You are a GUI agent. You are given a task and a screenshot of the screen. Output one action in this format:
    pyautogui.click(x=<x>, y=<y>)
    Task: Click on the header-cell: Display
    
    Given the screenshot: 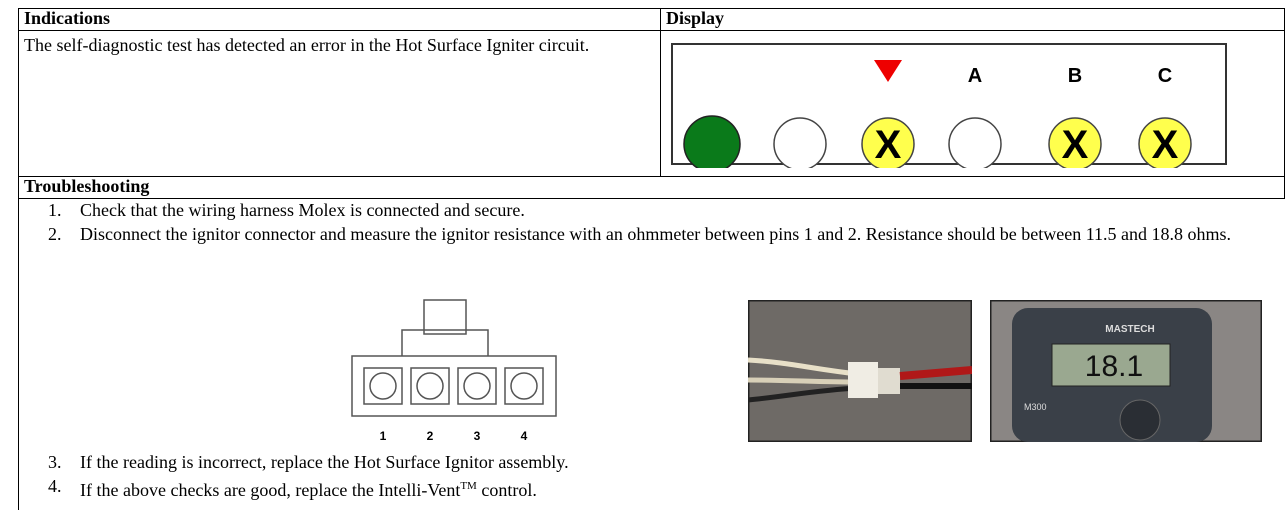 What is the action you would take?
    pyautogui.click(x=695, y=18)
    